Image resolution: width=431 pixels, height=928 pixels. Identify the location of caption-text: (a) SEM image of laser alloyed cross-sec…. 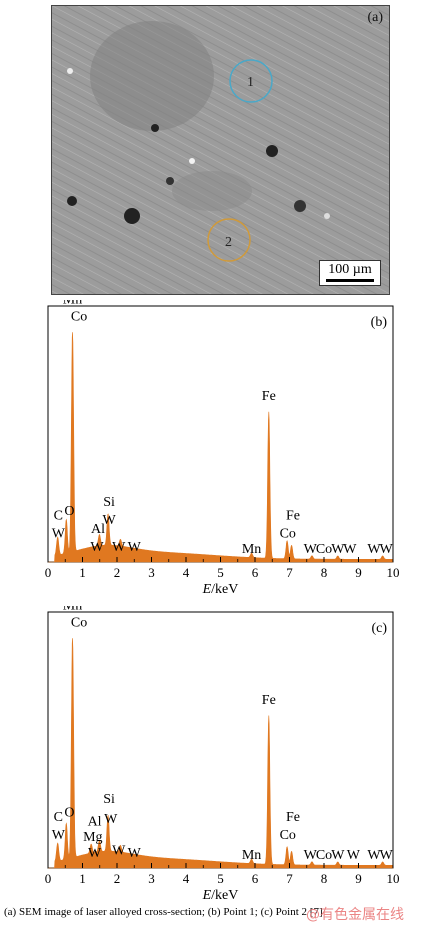
(156, 912).